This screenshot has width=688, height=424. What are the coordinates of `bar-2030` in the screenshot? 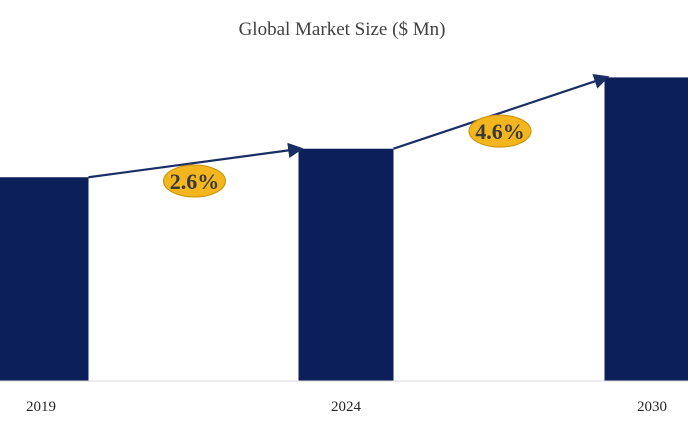 It's located at (646, 229).